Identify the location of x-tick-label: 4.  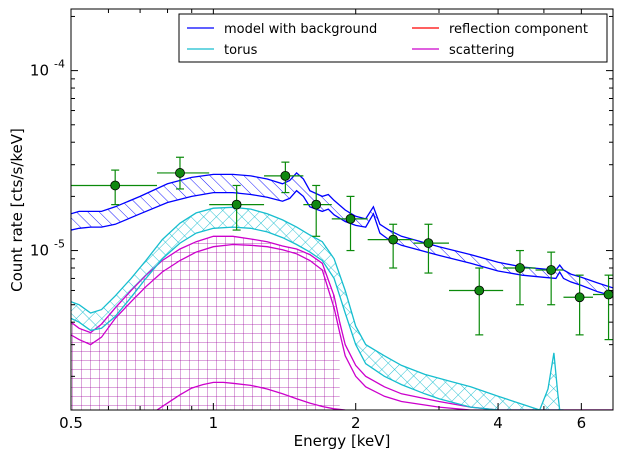
(498, 423).